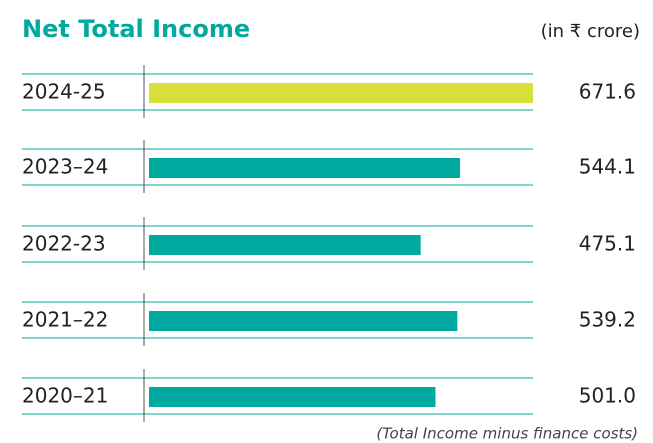 The width and height of the screenshot is (653, 443). I want to click on value-label: 501.0, so click(607, 396).